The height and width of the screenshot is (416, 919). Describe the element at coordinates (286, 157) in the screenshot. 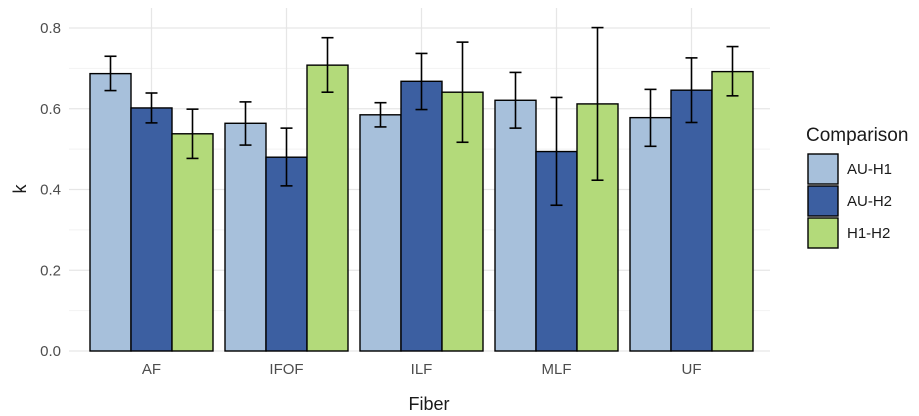

I see `error-bar-au-h2-ifof` at that location.